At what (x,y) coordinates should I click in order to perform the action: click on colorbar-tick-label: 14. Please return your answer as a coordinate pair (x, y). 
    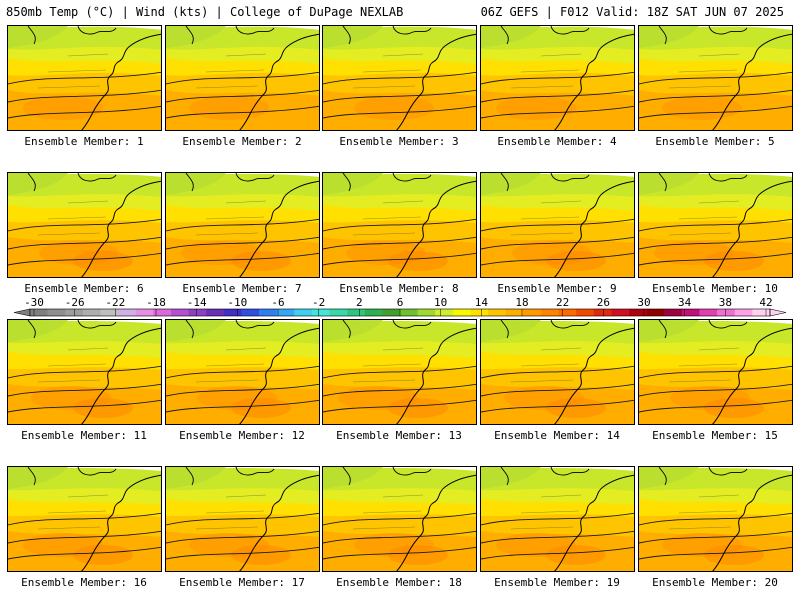
    Looking at the image, I should click on (482, 302).